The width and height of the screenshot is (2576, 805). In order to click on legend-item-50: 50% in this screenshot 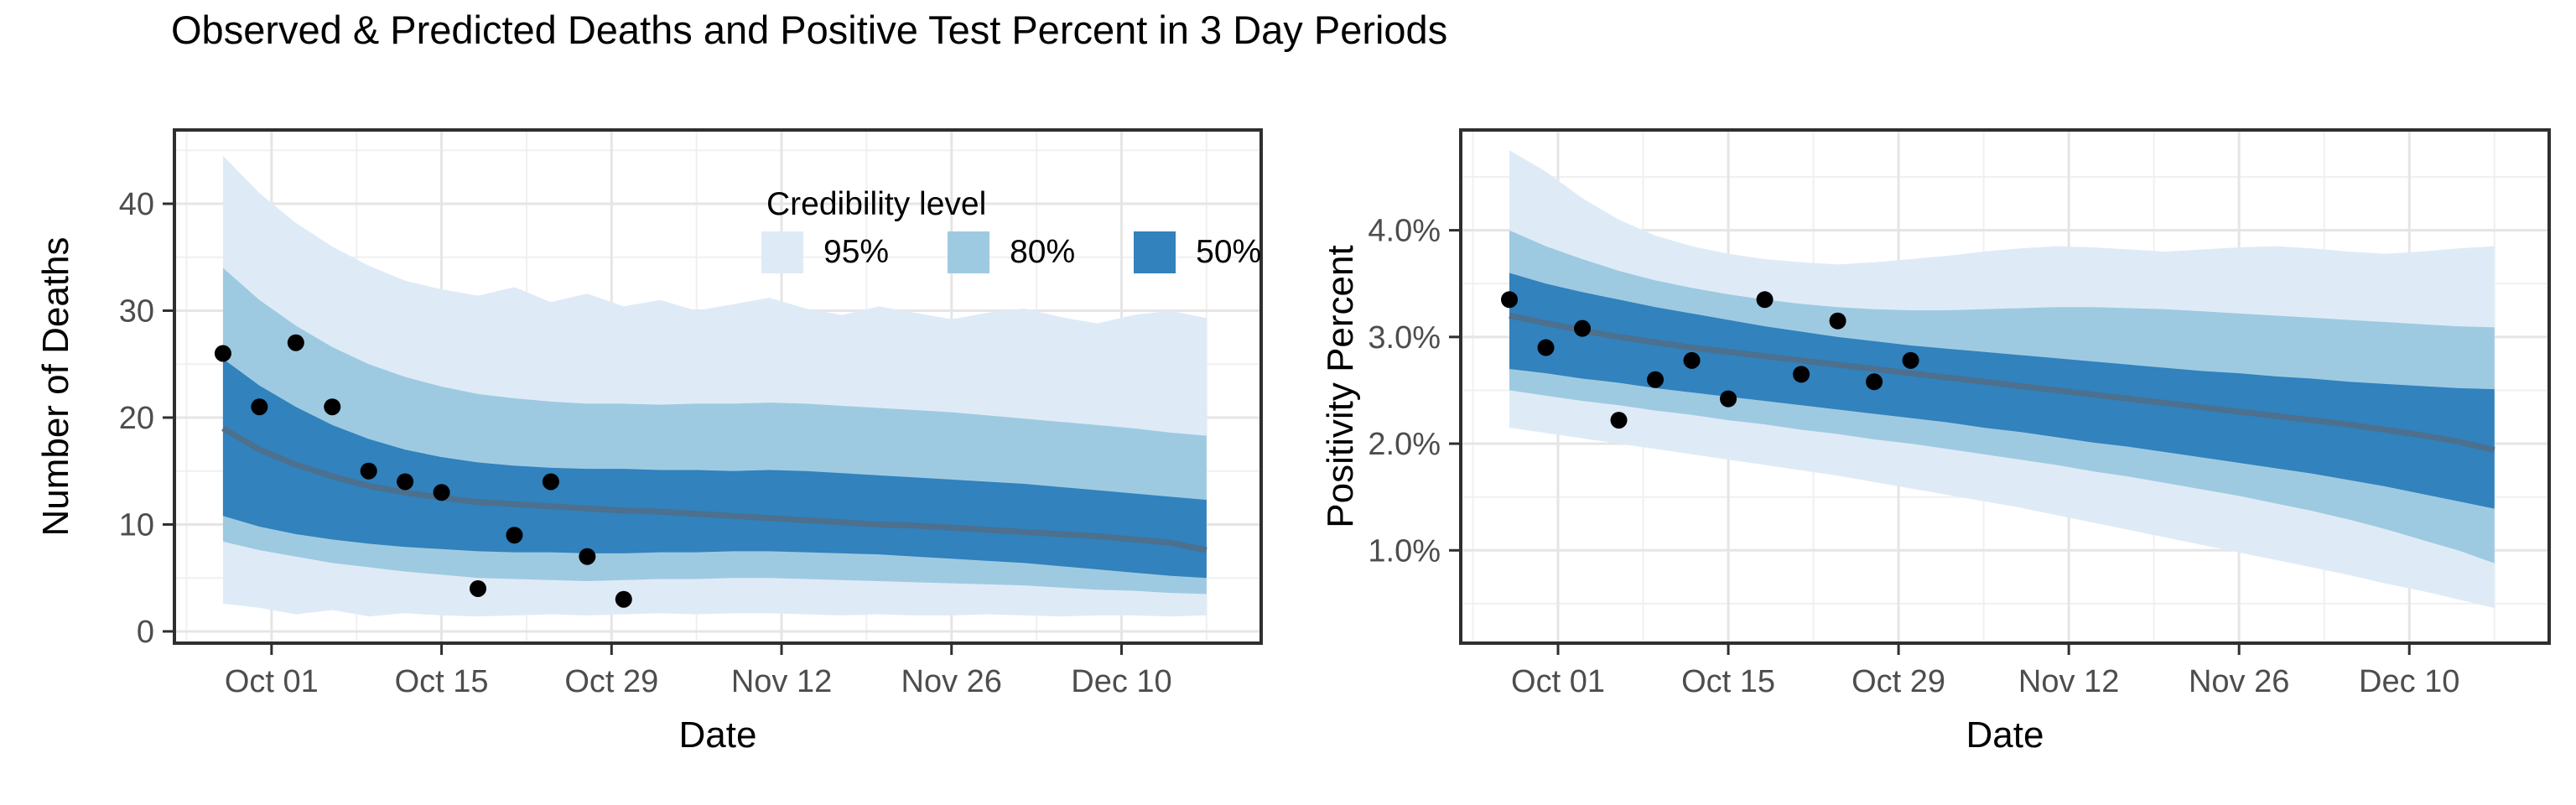, I will do `click(1197, 252)`.